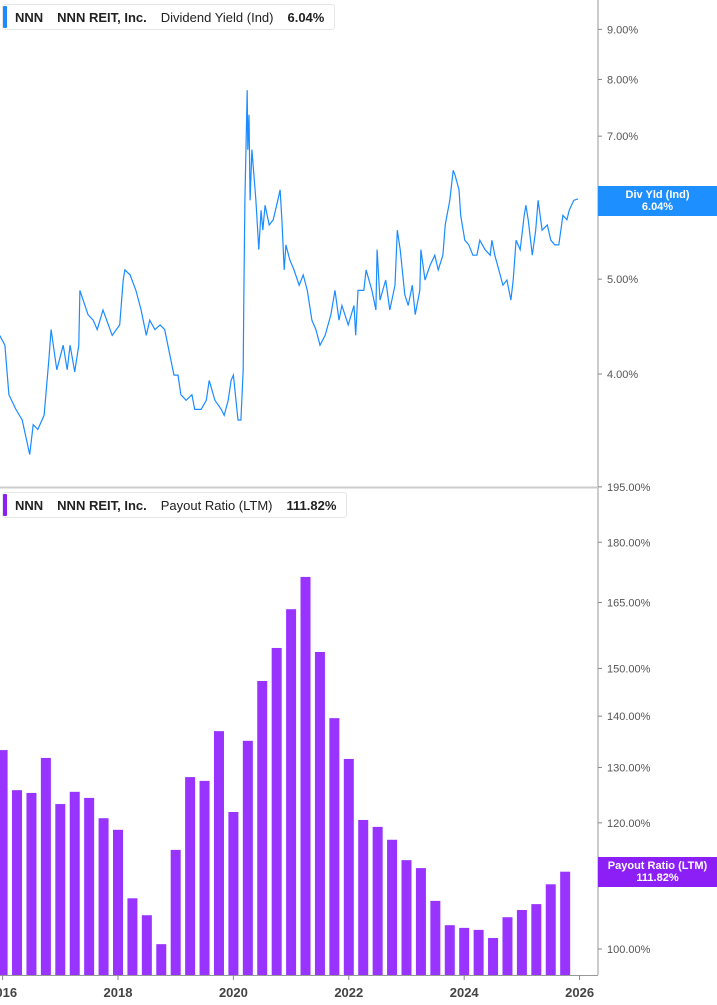 The height and width of the screenshot is (1005, 717). I want to click on tag-label: Payout Ratio (LTM), so click(657, 866).